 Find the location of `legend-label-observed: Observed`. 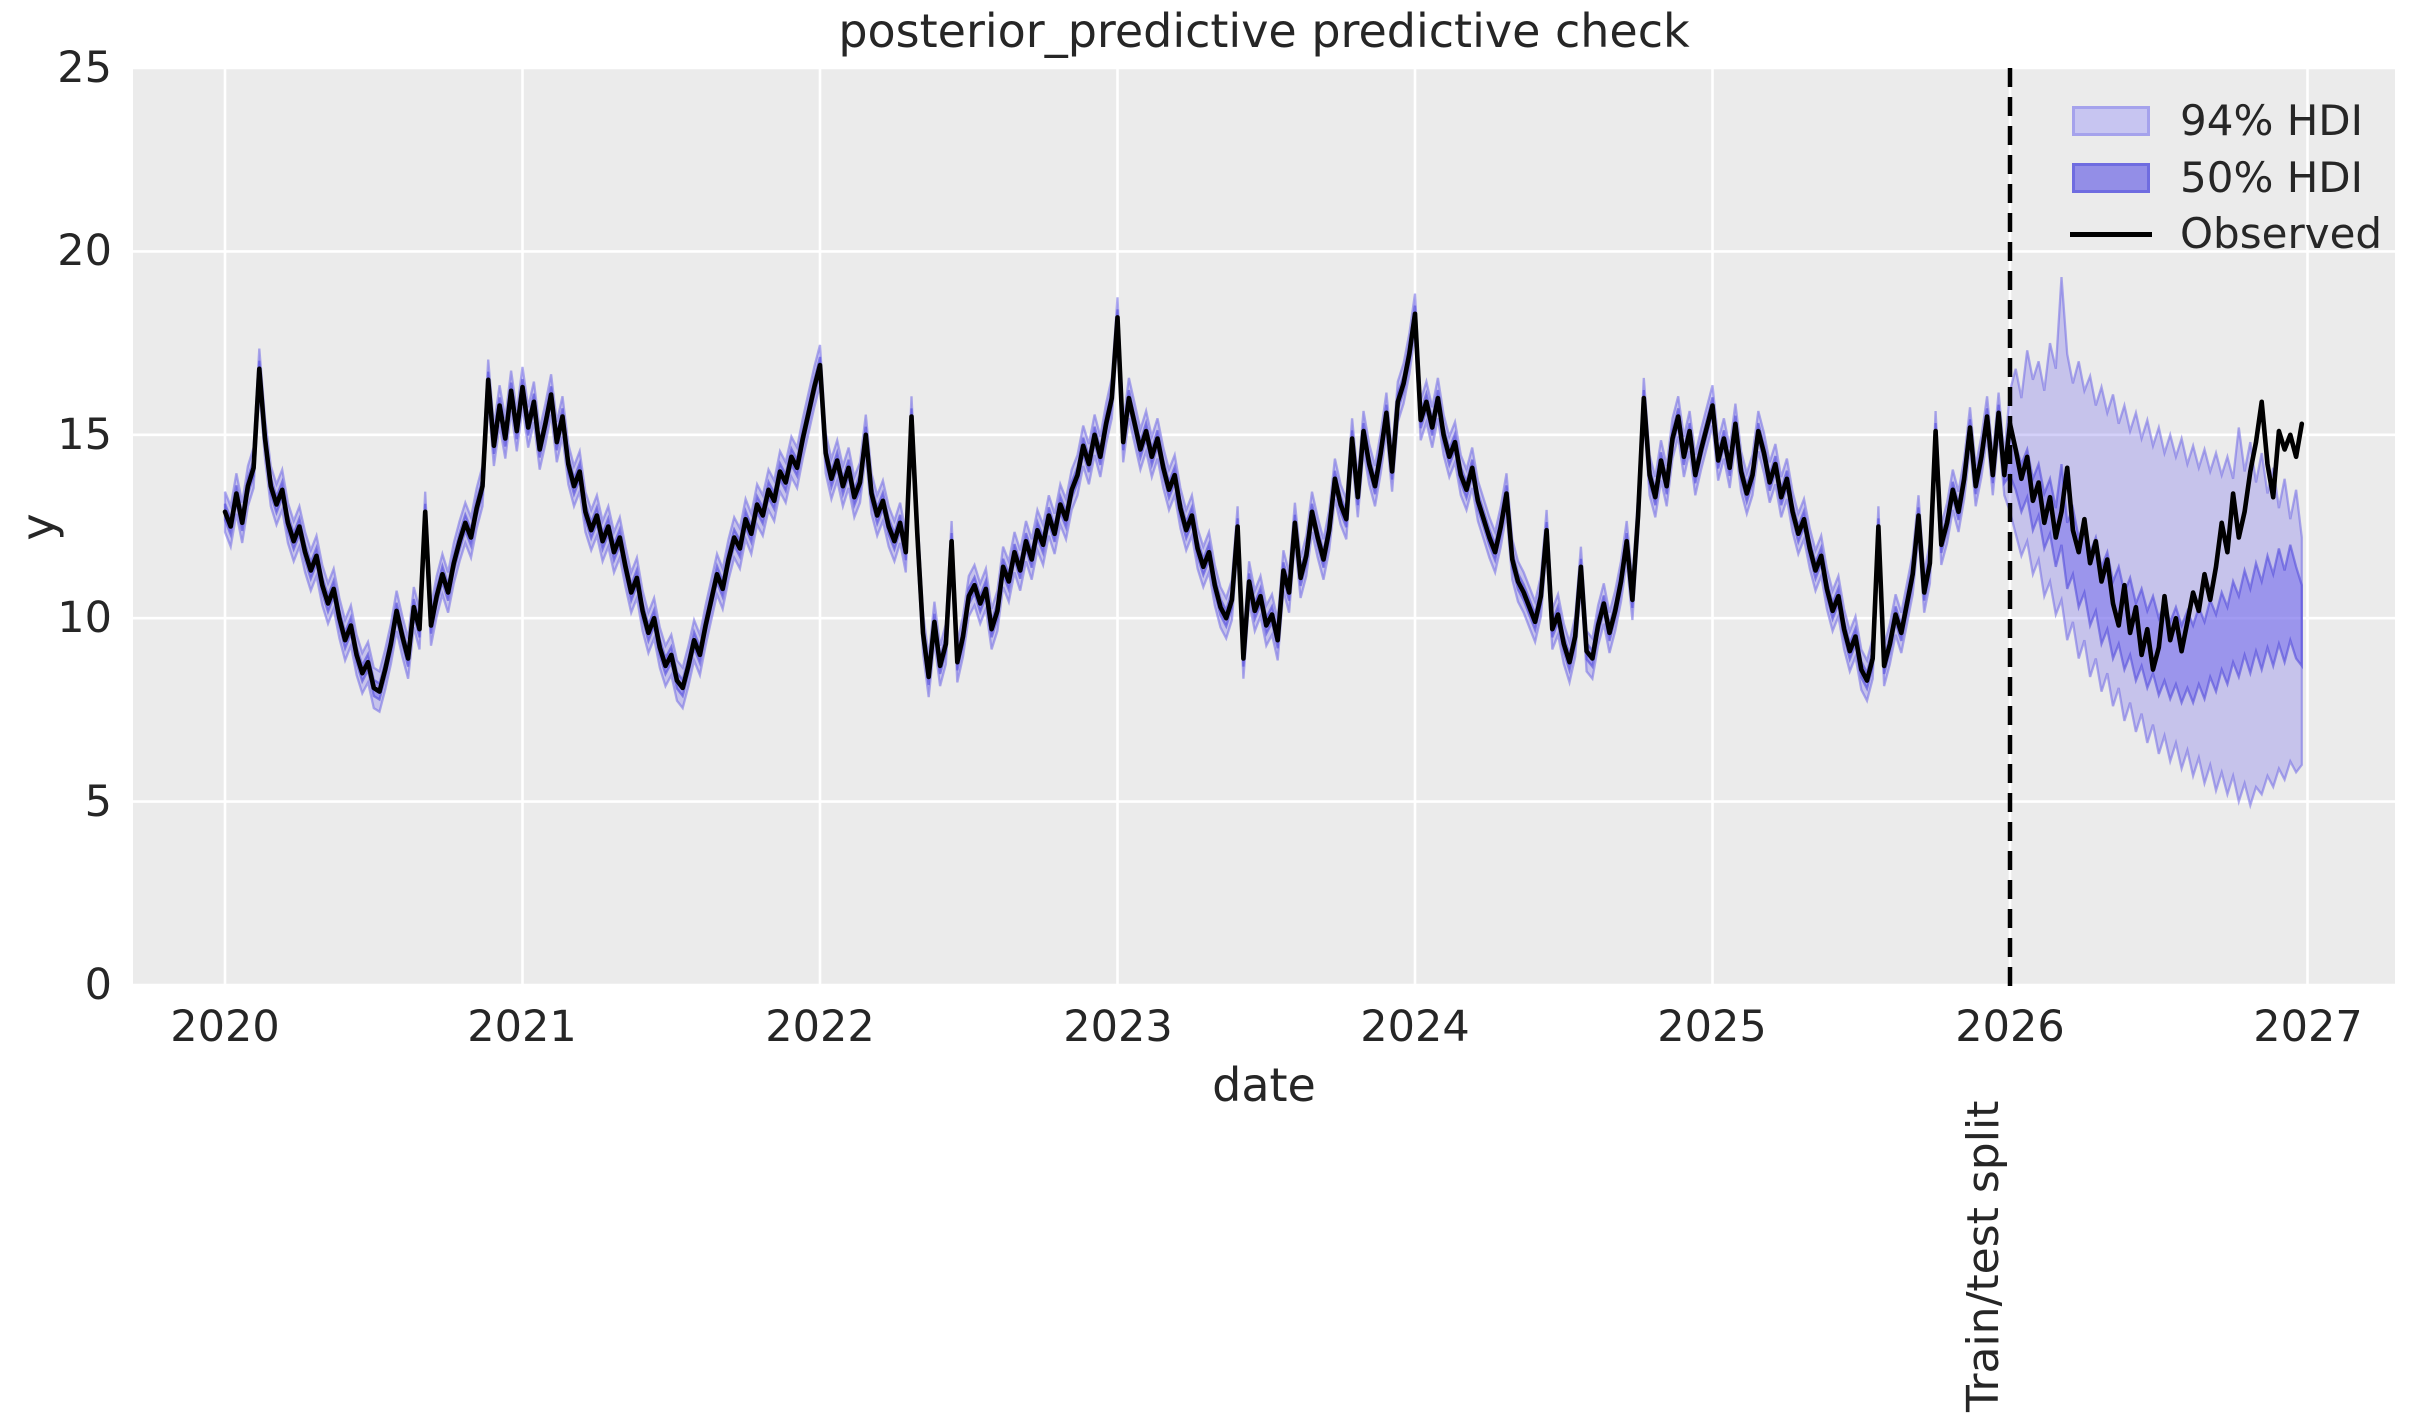

legend-label-observed: Observed is located at coordinates (2281, 233).